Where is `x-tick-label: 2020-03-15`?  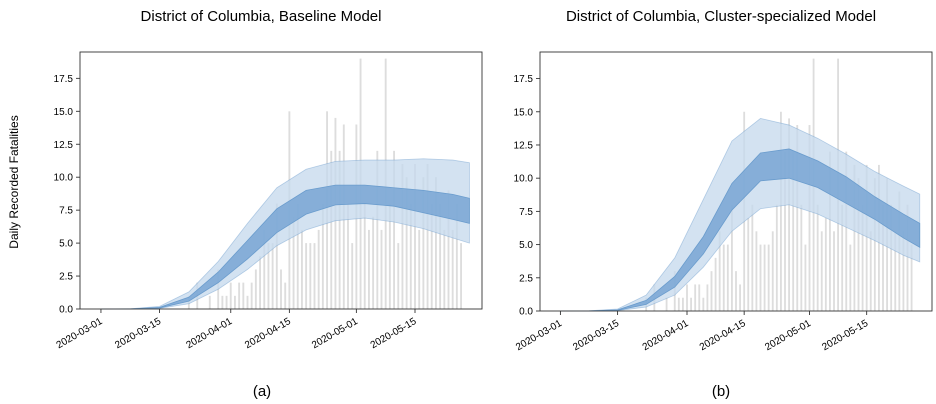 x-tick-label: 2020-03-15 is located at coordinates (138, 333).